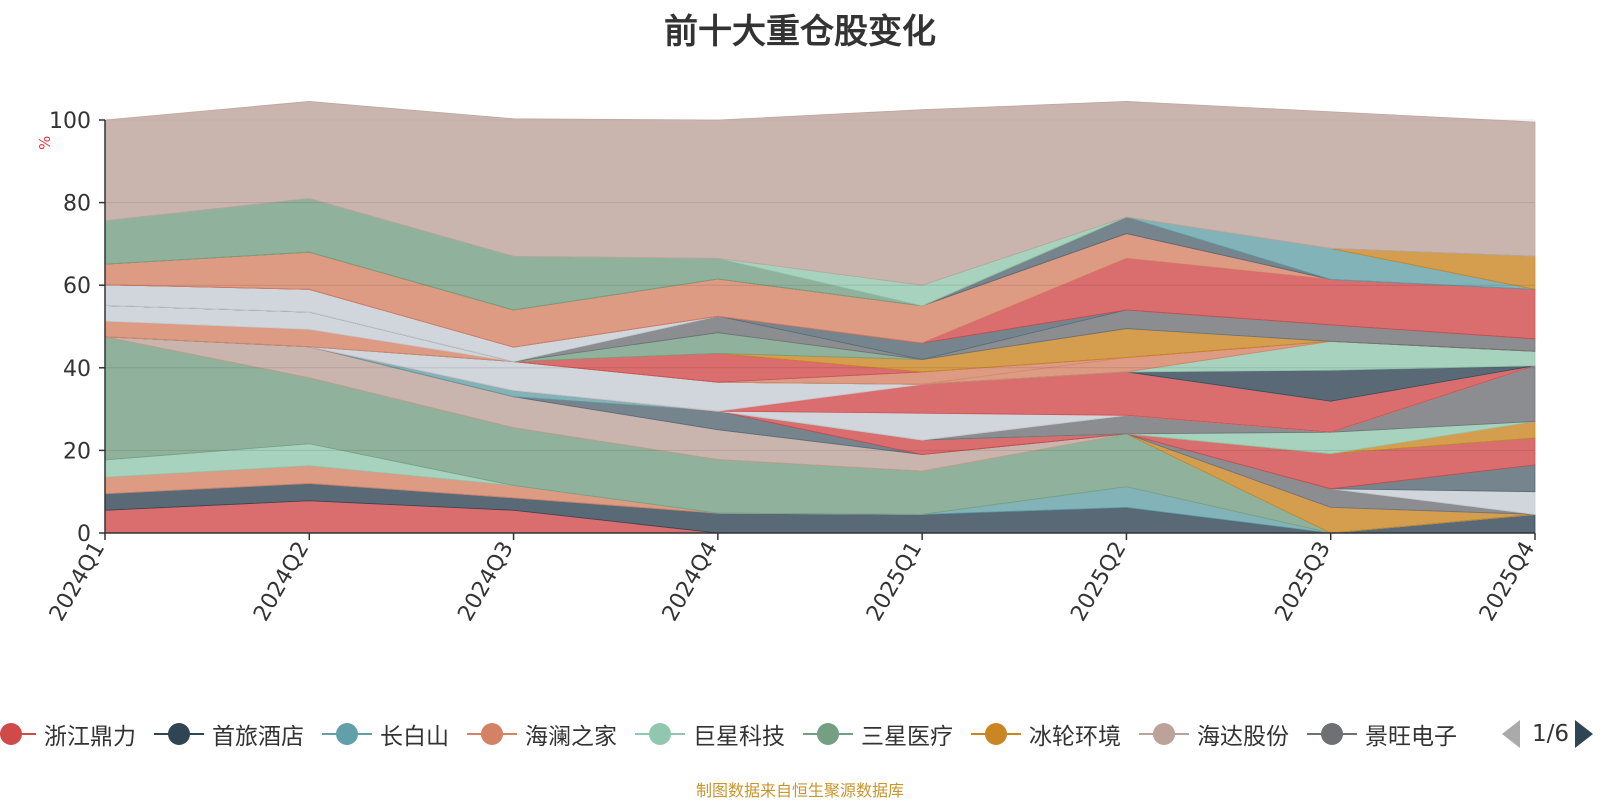  What do you see at coordinates (77, 369) in the screenshot?
I see `y-tick-label: 40` at bounding box center [77, 369].